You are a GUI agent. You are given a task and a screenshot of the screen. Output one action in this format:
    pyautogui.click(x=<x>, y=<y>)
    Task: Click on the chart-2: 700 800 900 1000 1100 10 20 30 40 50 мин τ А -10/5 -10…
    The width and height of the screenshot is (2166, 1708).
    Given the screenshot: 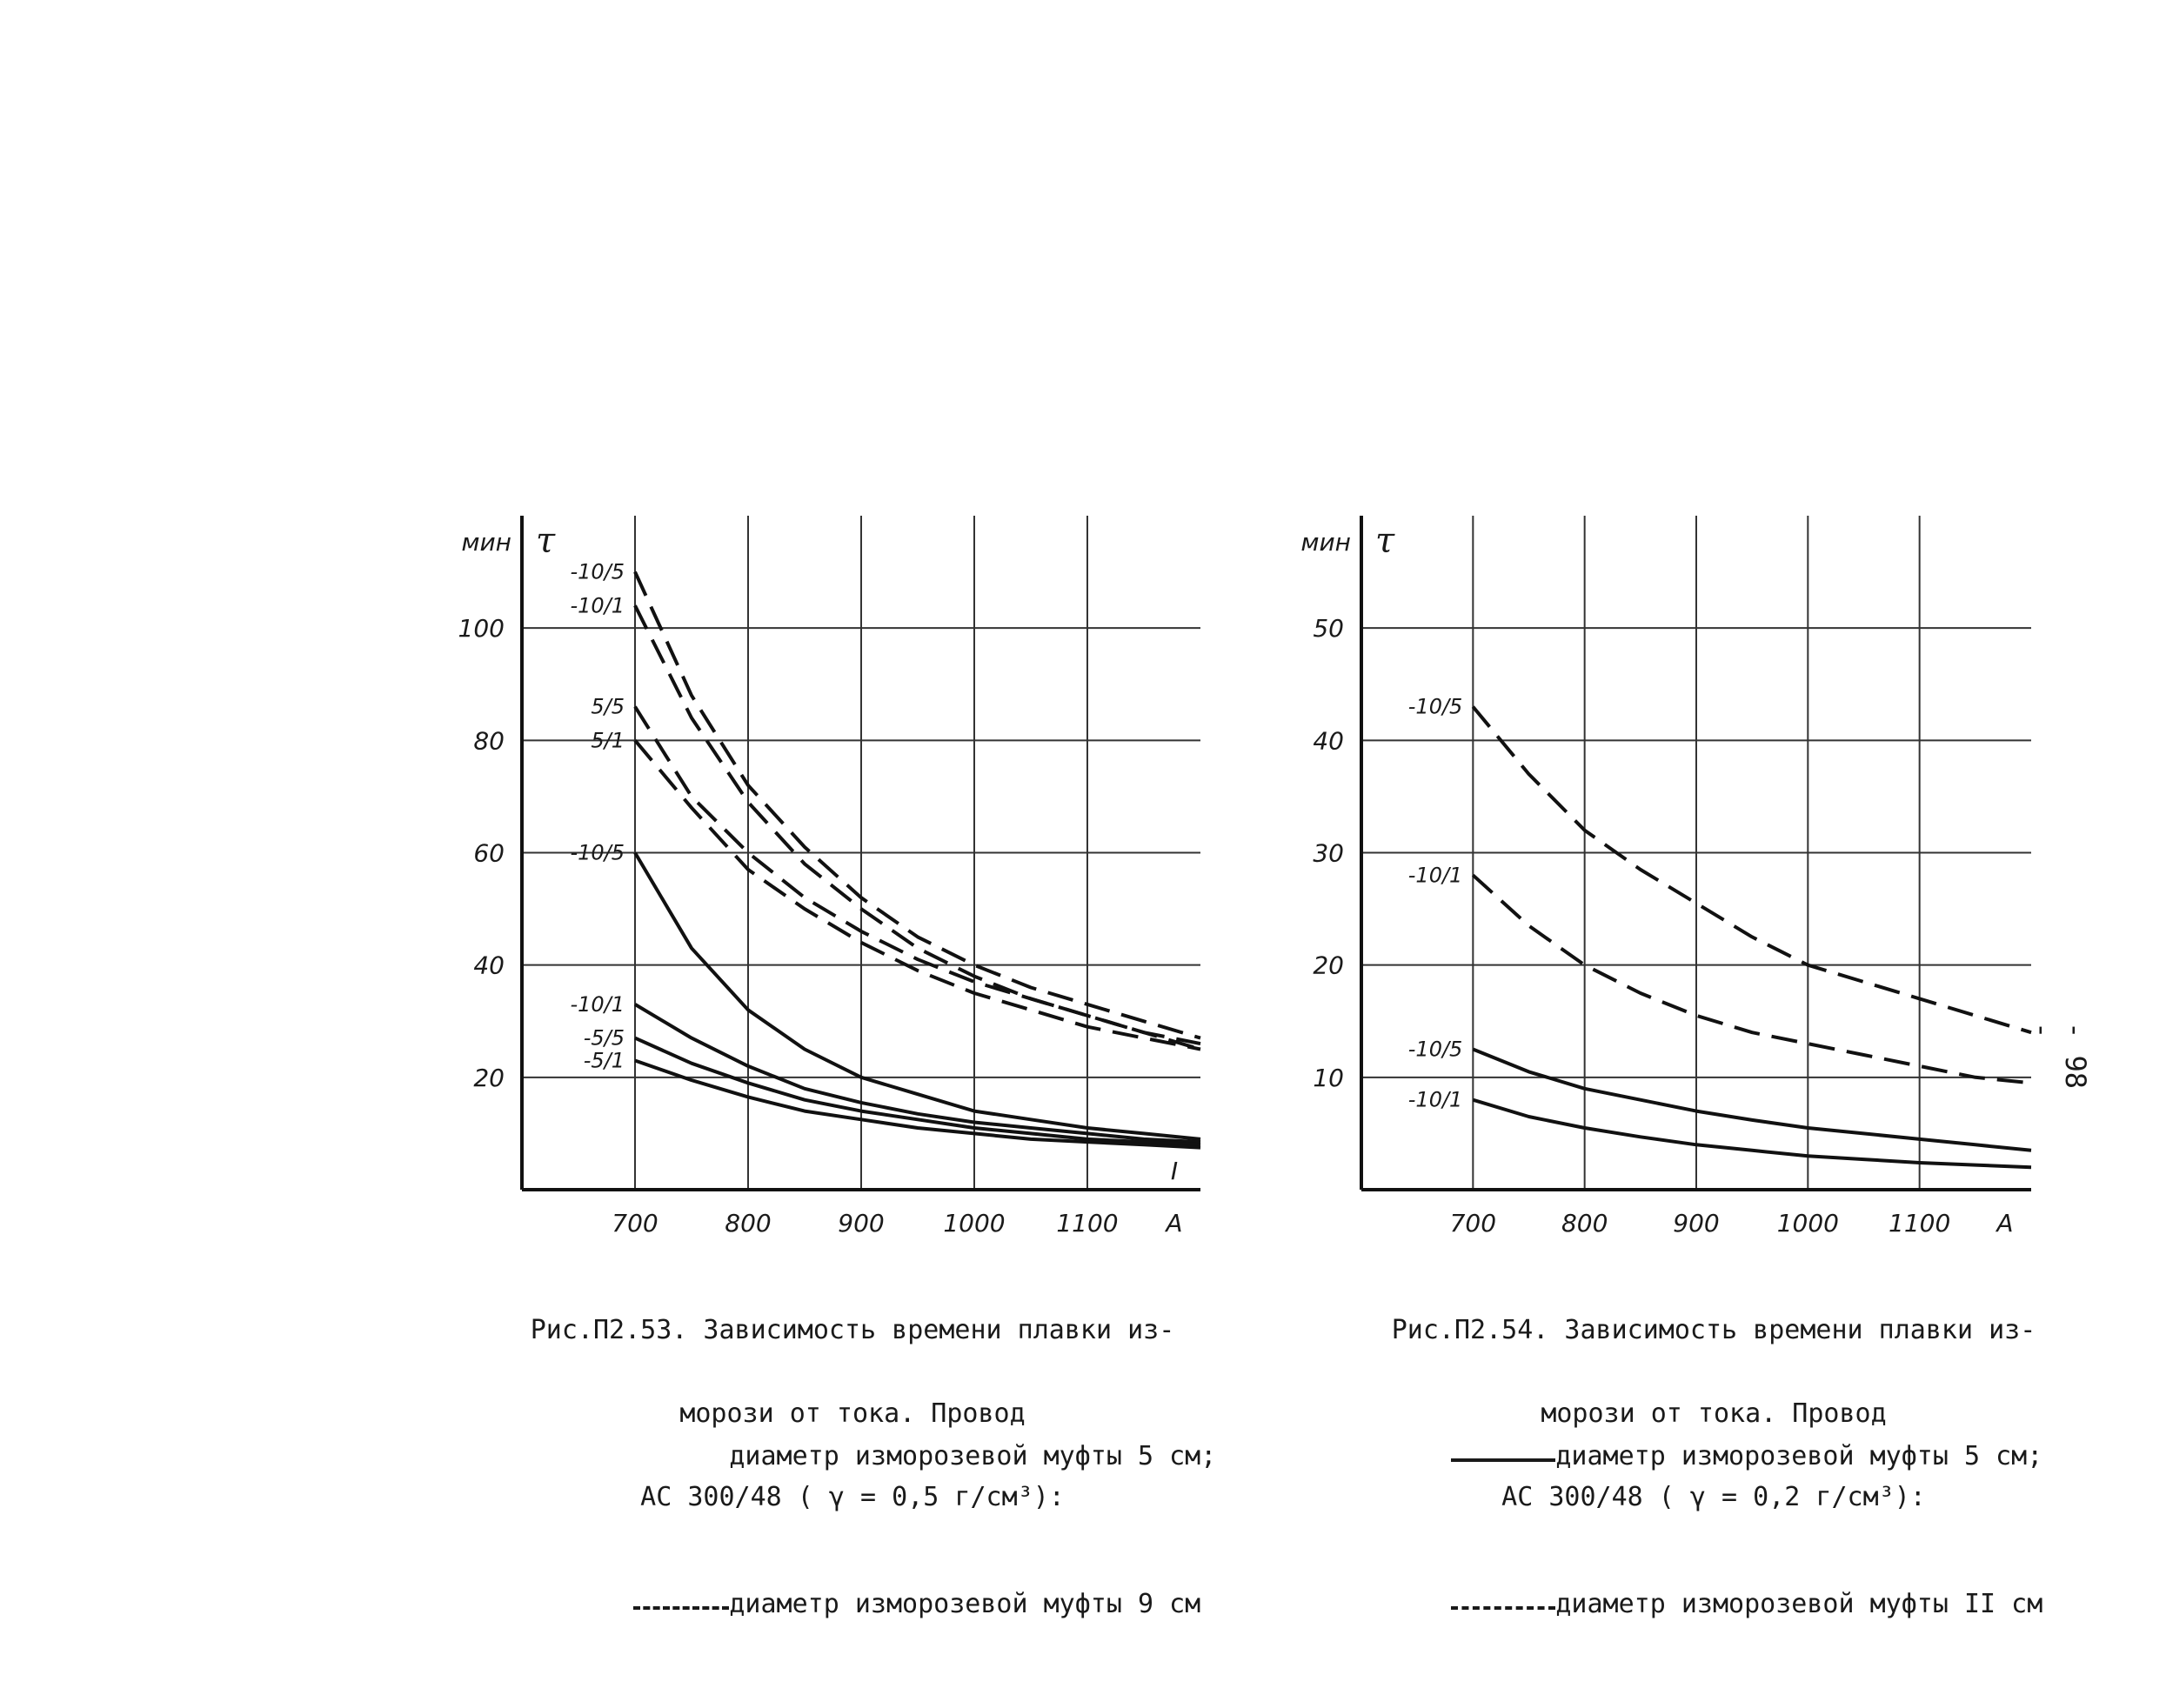 What is the action you would take?
    pyautogui.click(x=1666, y=877)
    